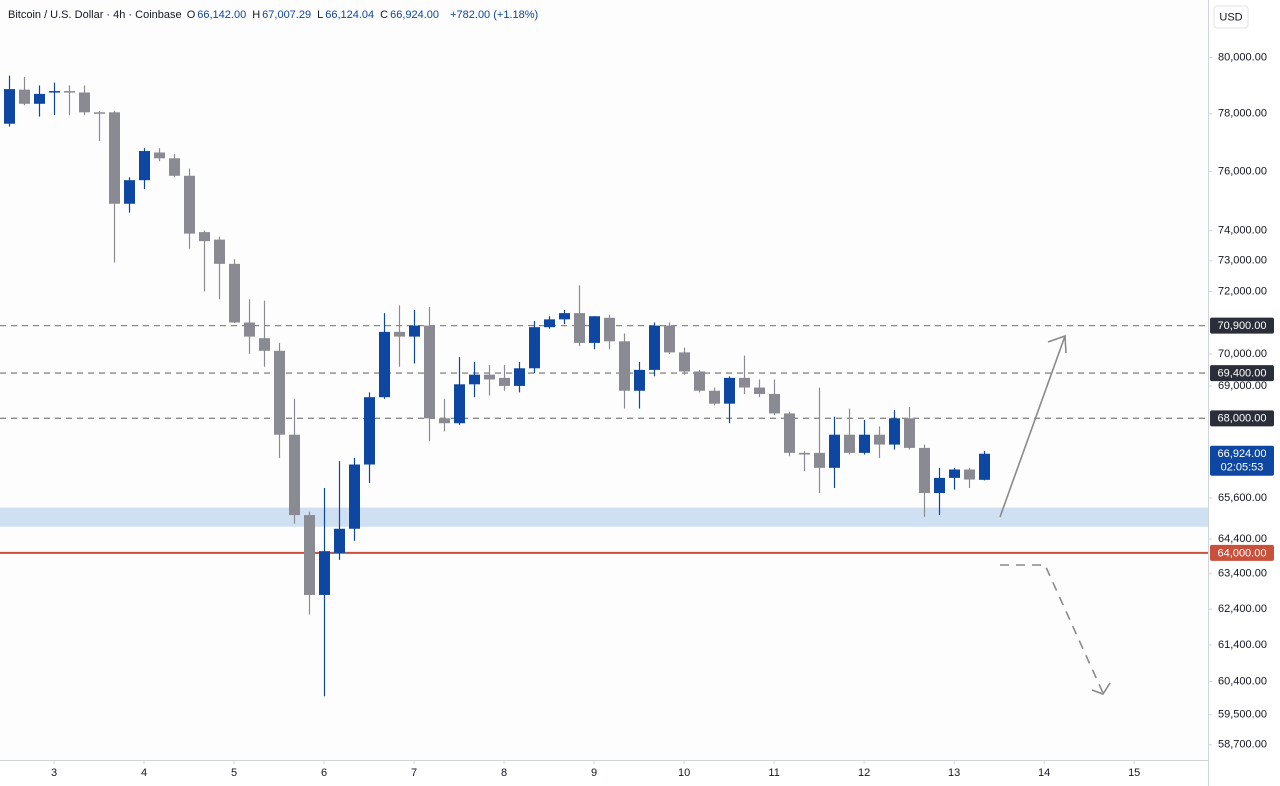  What do you see at coordinates (1242, 498) in the screenshot?
I see `y-tick-label: 65,600.00` at bounding box center [1242, 498].